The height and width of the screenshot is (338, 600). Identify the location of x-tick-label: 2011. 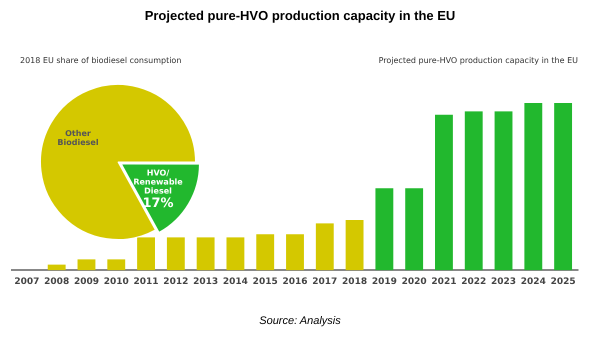
(146, 281).